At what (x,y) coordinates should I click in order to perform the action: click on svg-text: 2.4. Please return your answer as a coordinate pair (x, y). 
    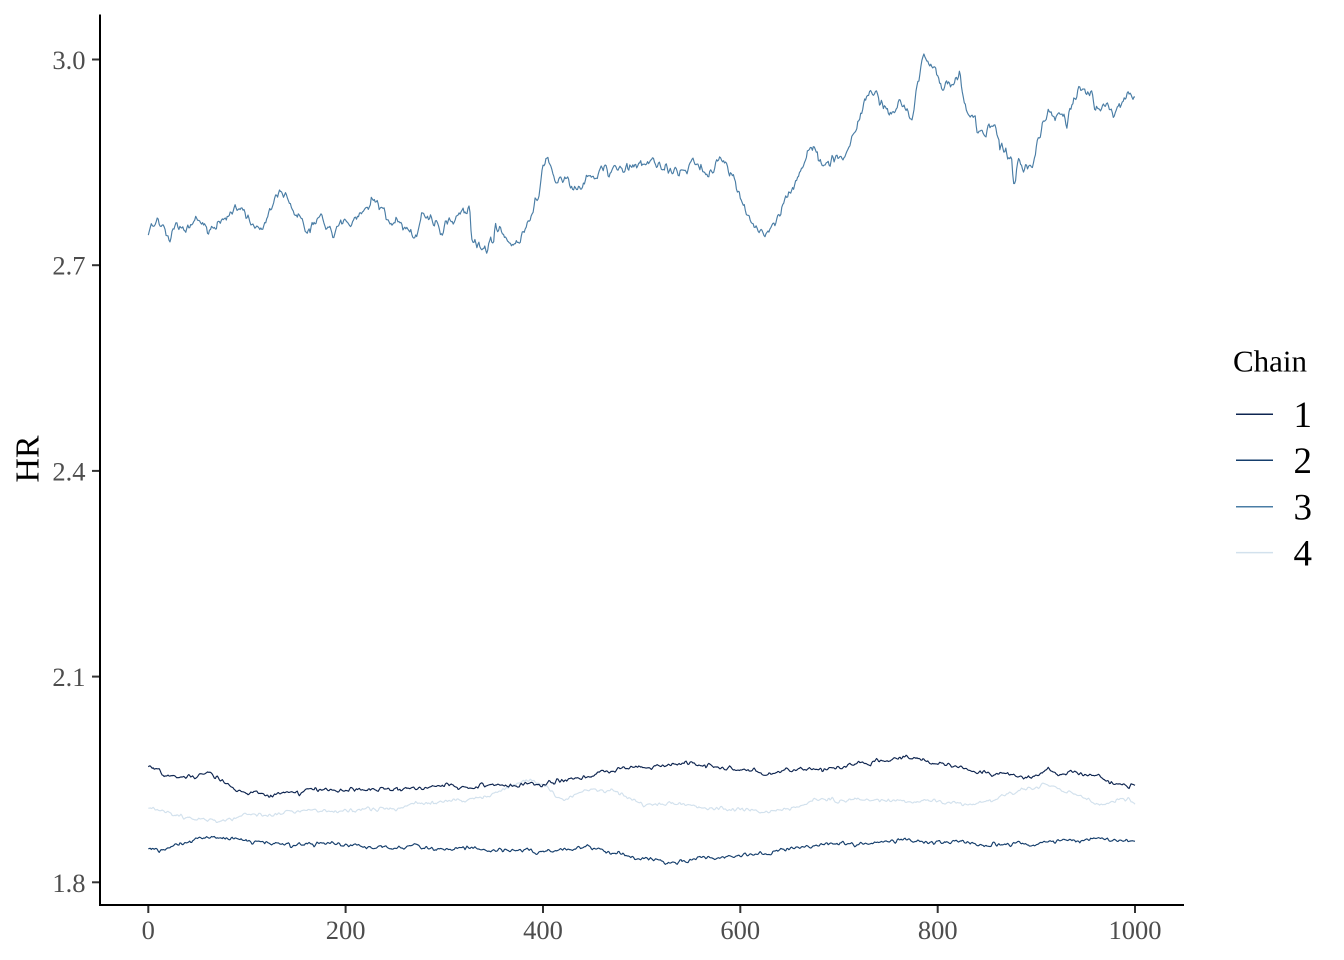
    Looking at the image, I should click on (68, 471).